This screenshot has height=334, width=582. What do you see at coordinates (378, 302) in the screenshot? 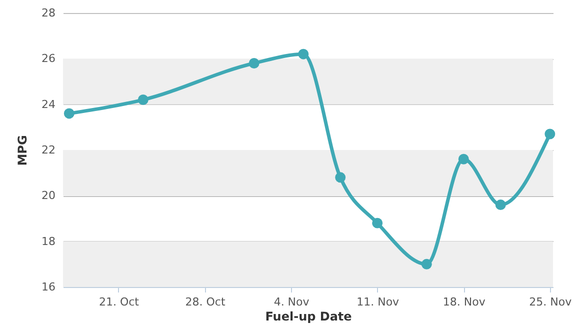
I see `x-tick-label: 11. Nov` at bounding box center [378, 302].